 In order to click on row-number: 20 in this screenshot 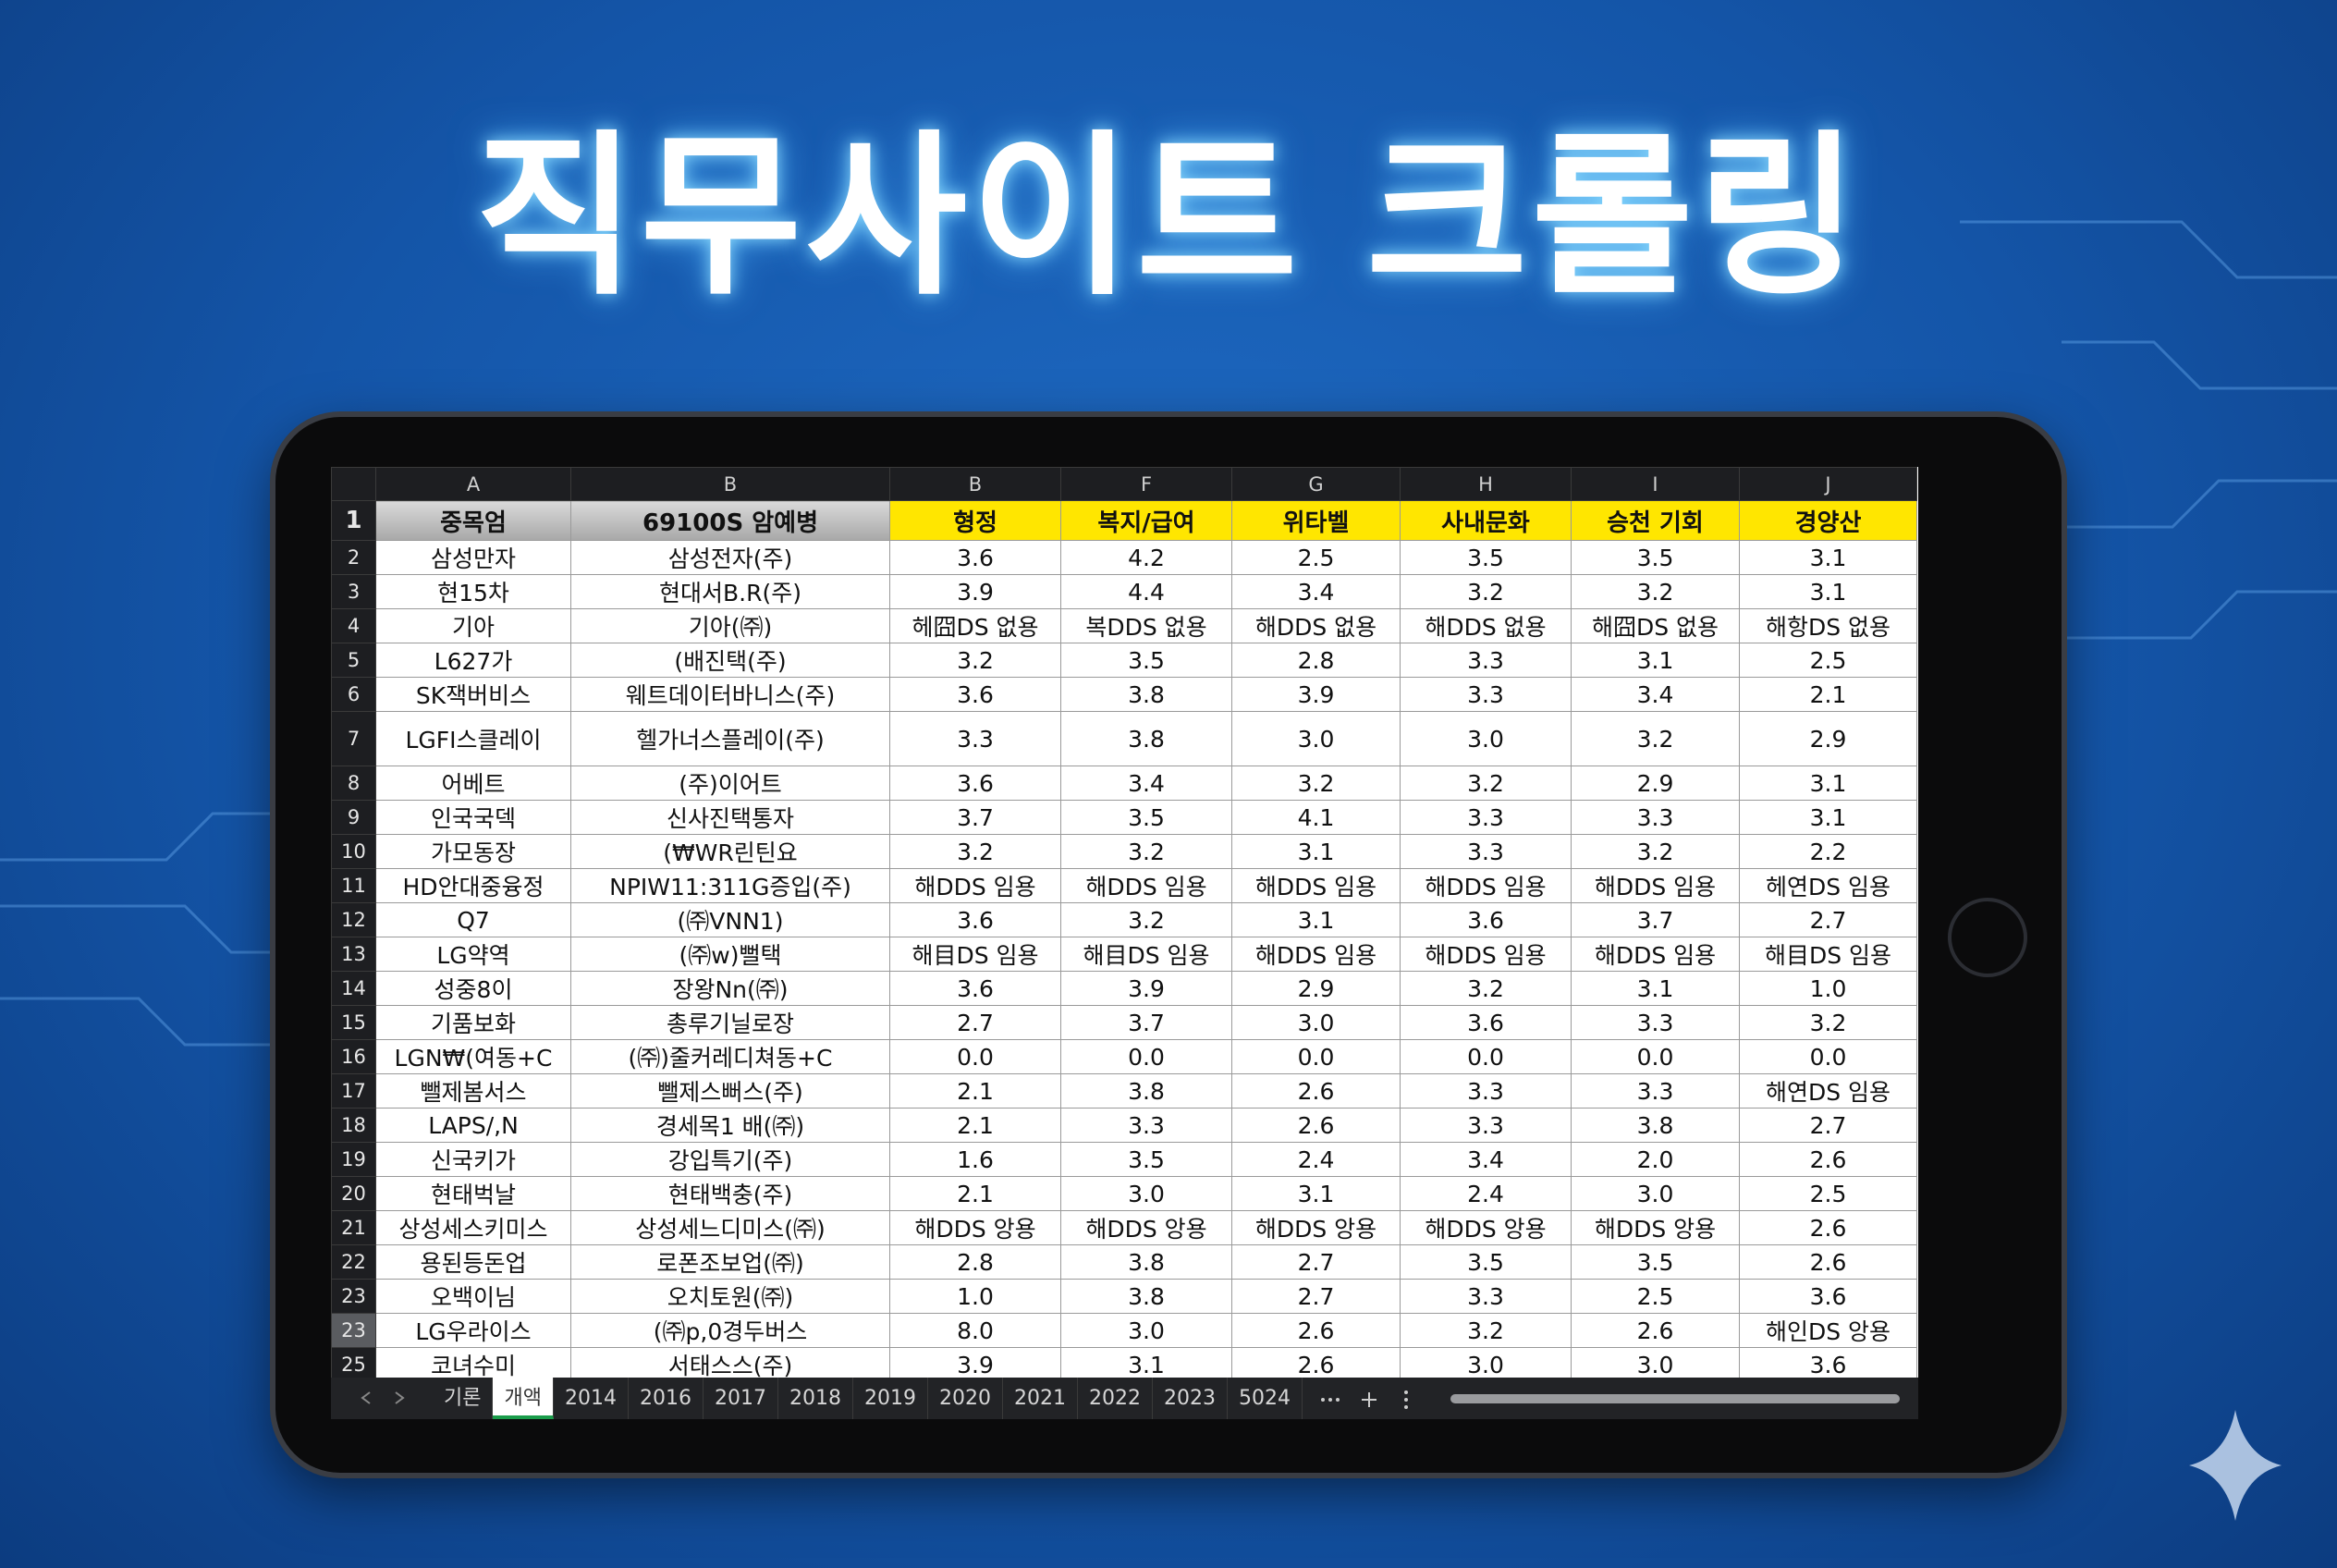, I will do `click(353, 1194)`.